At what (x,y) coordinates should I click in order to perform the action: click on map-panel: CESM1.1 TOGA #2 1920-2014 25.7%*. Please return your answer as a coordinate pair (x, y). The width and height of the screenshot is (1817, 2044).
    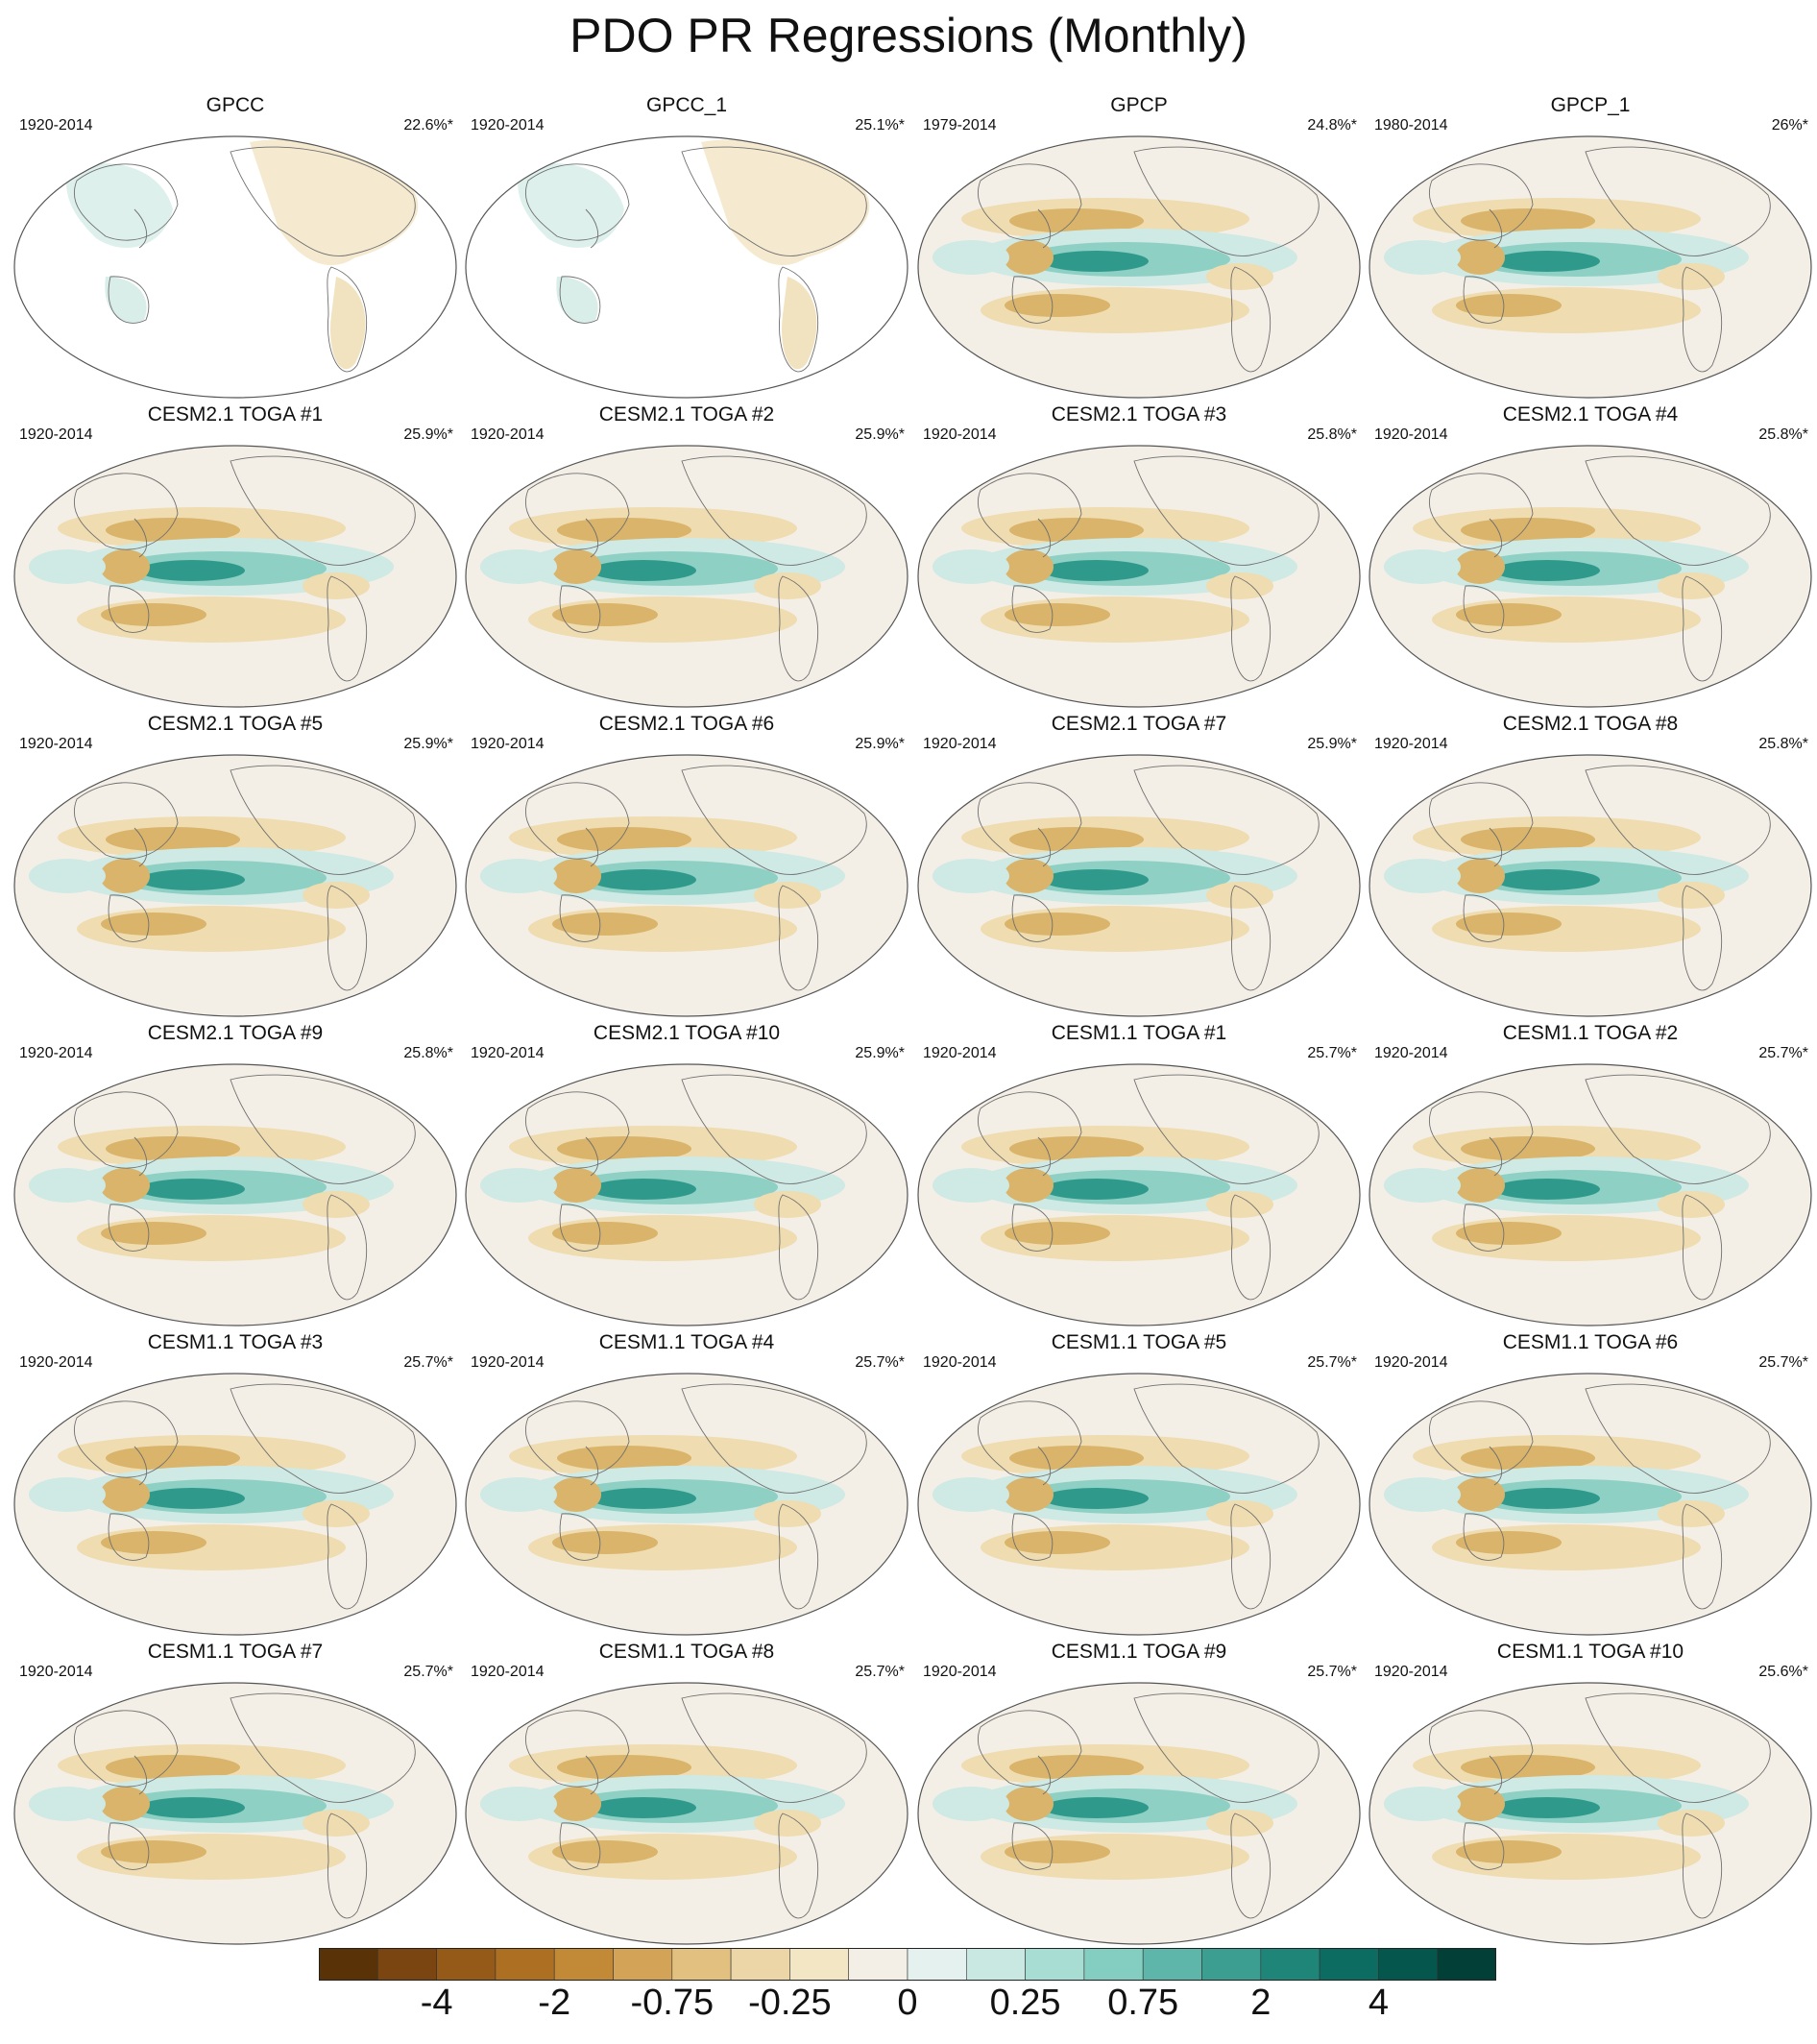
    Looking at the image, I should click on (1590, 1176).